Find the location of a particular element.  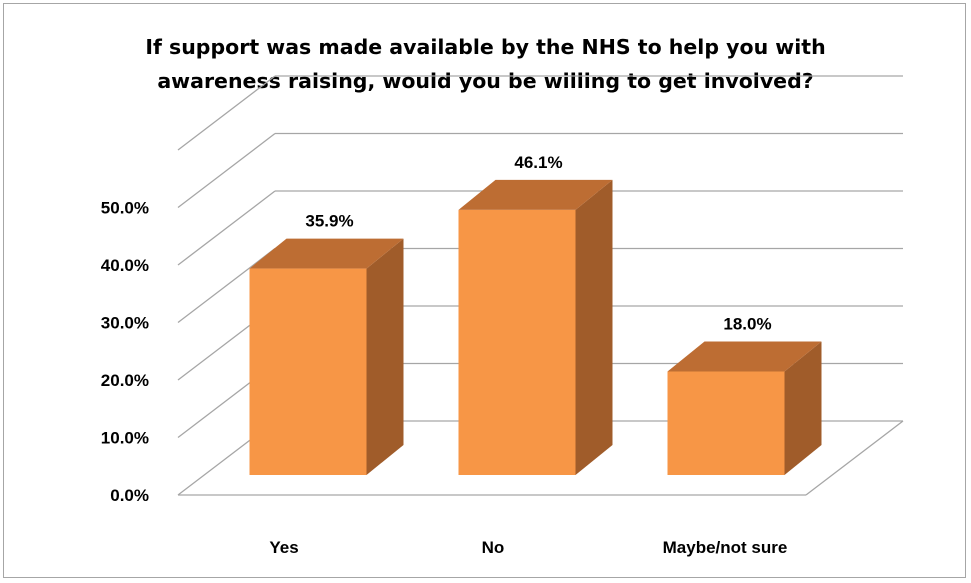

y-tick-label: 0.0% is located at coordinates (129, 495).